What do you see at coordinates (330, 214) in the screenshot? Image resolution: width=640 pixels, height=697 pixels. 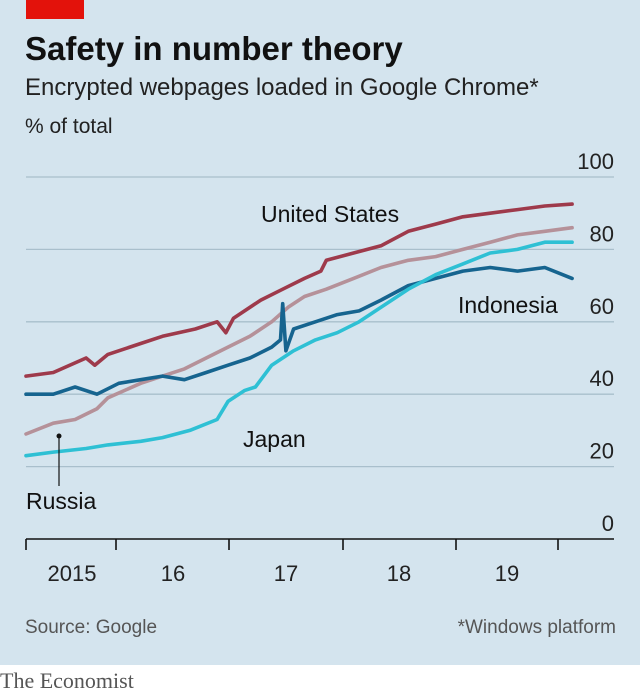 I see `series-label-united-states: United States` at bounding box center [330, 214].